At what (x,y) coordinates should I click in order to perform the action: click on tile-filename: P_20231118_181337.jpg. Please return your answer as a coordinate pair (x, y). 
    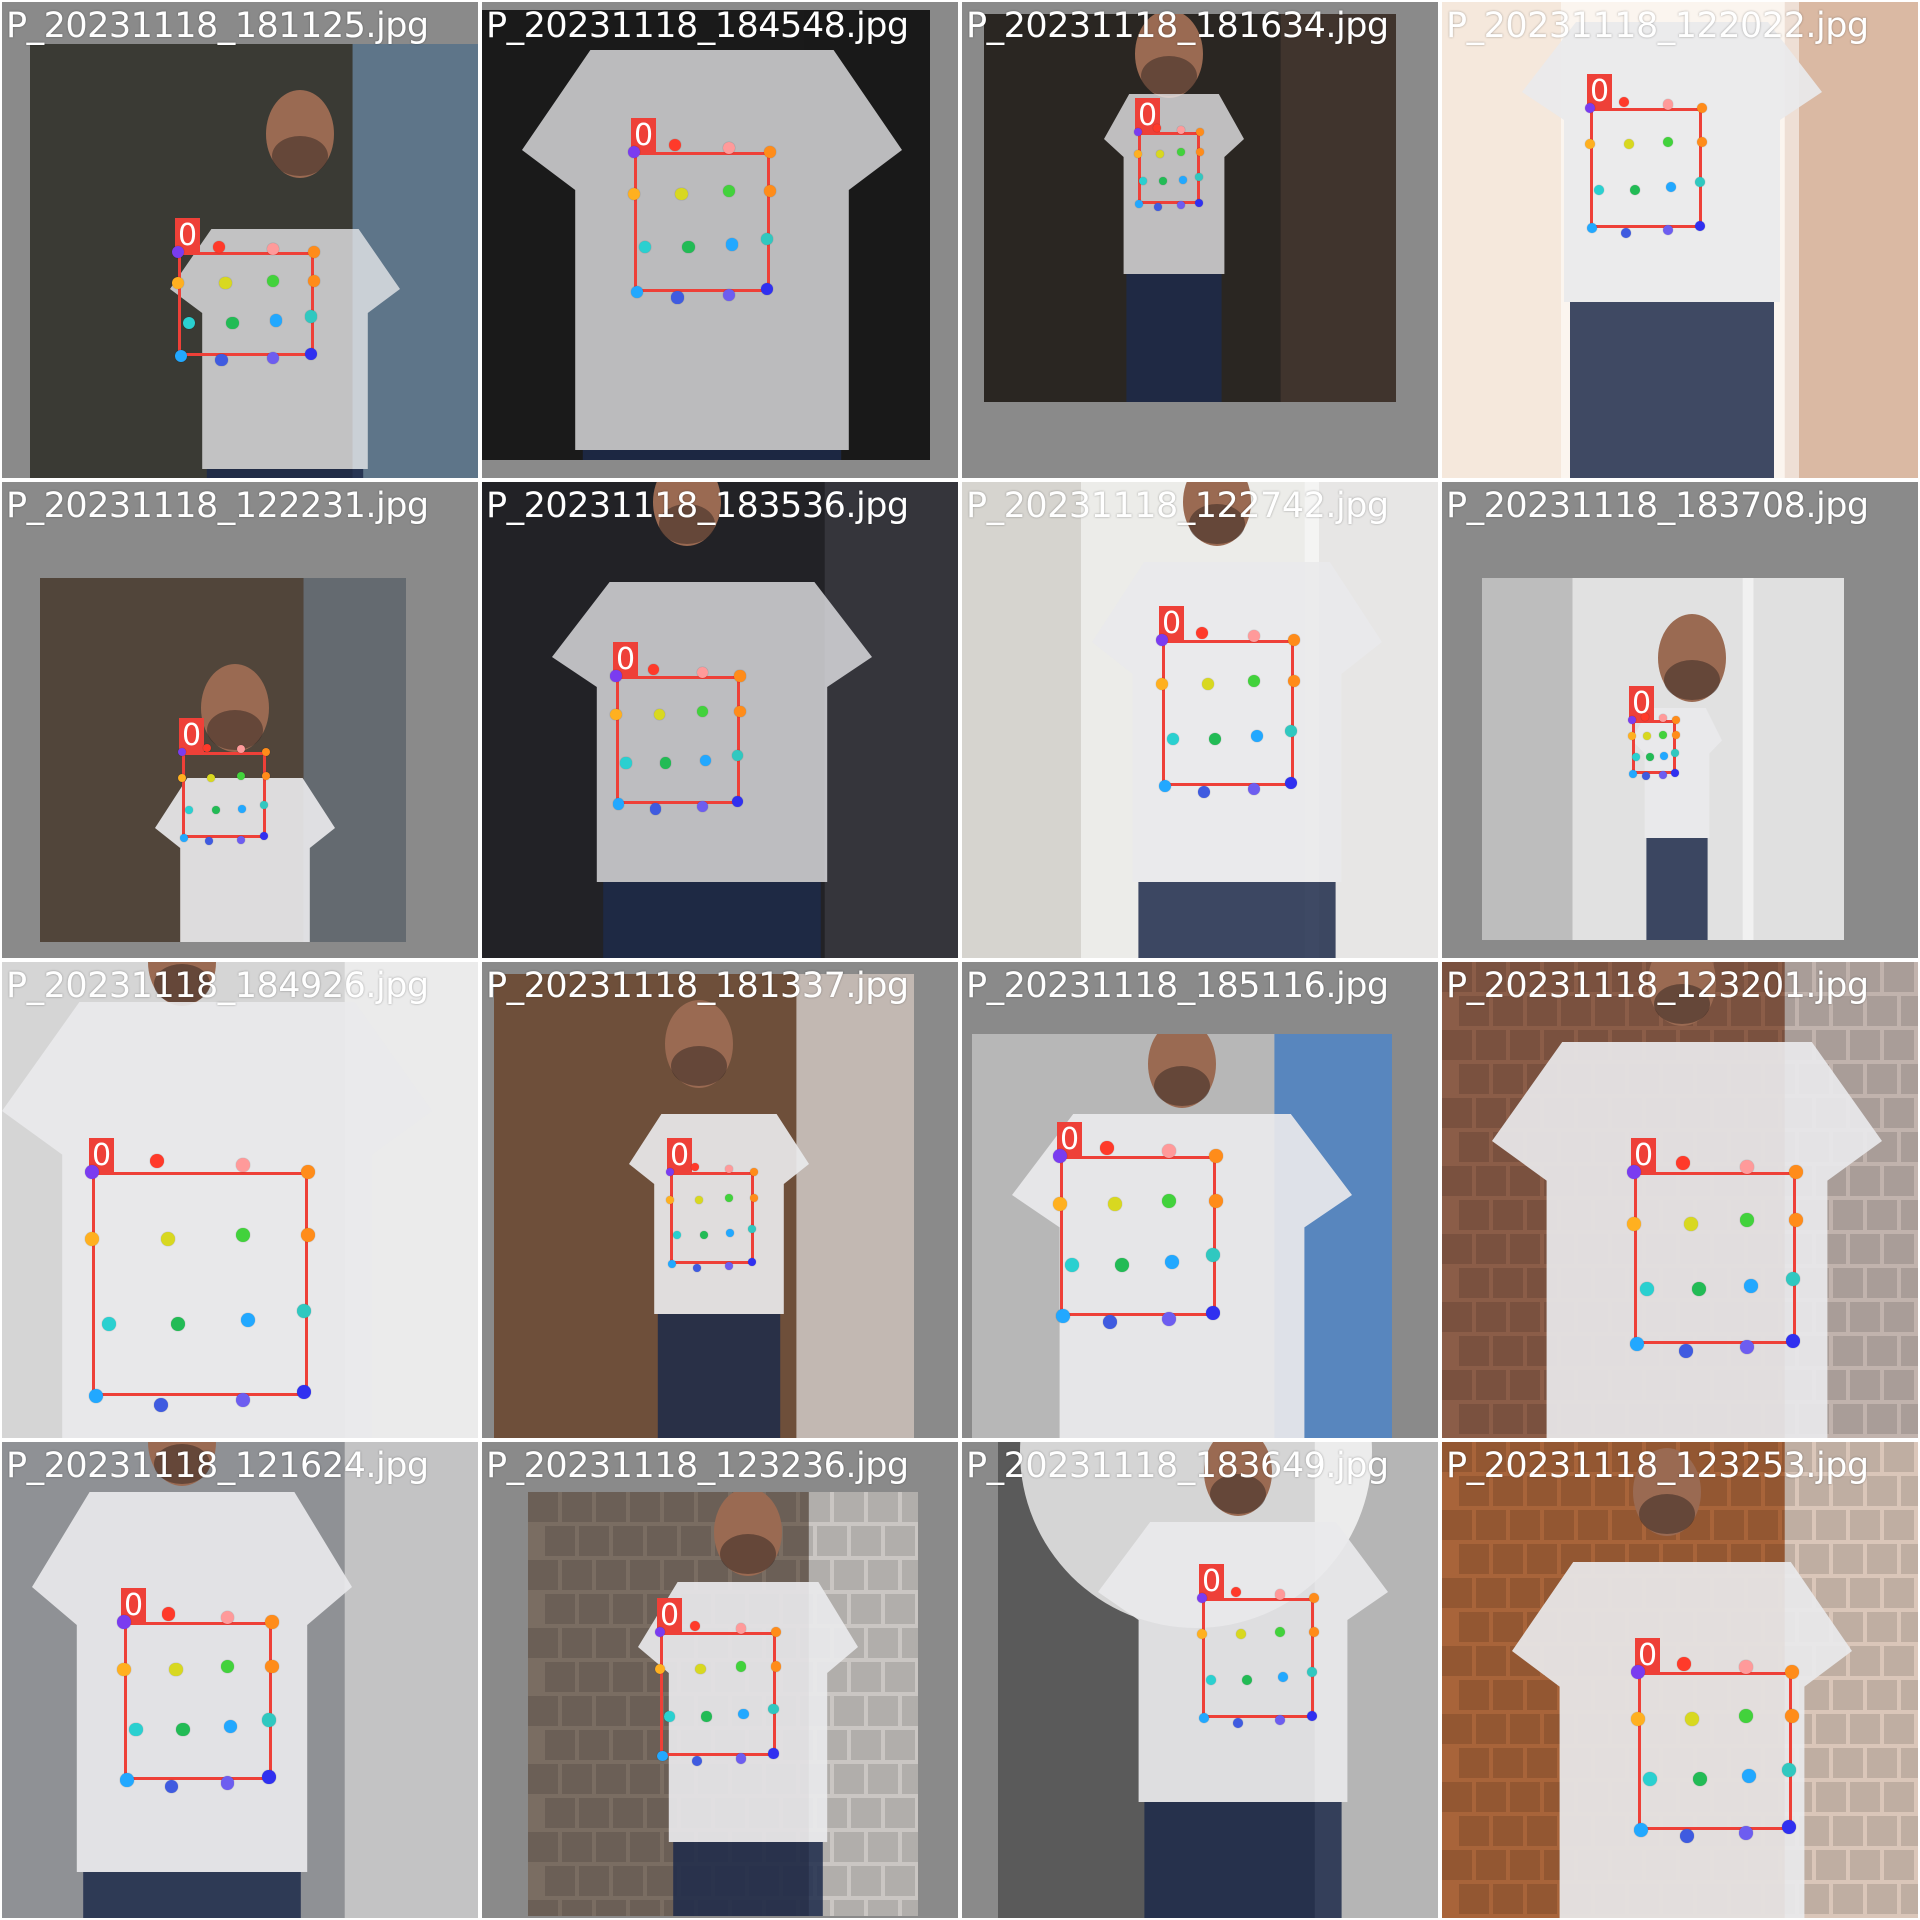
    Looking at the image, I should click on (697, 986).